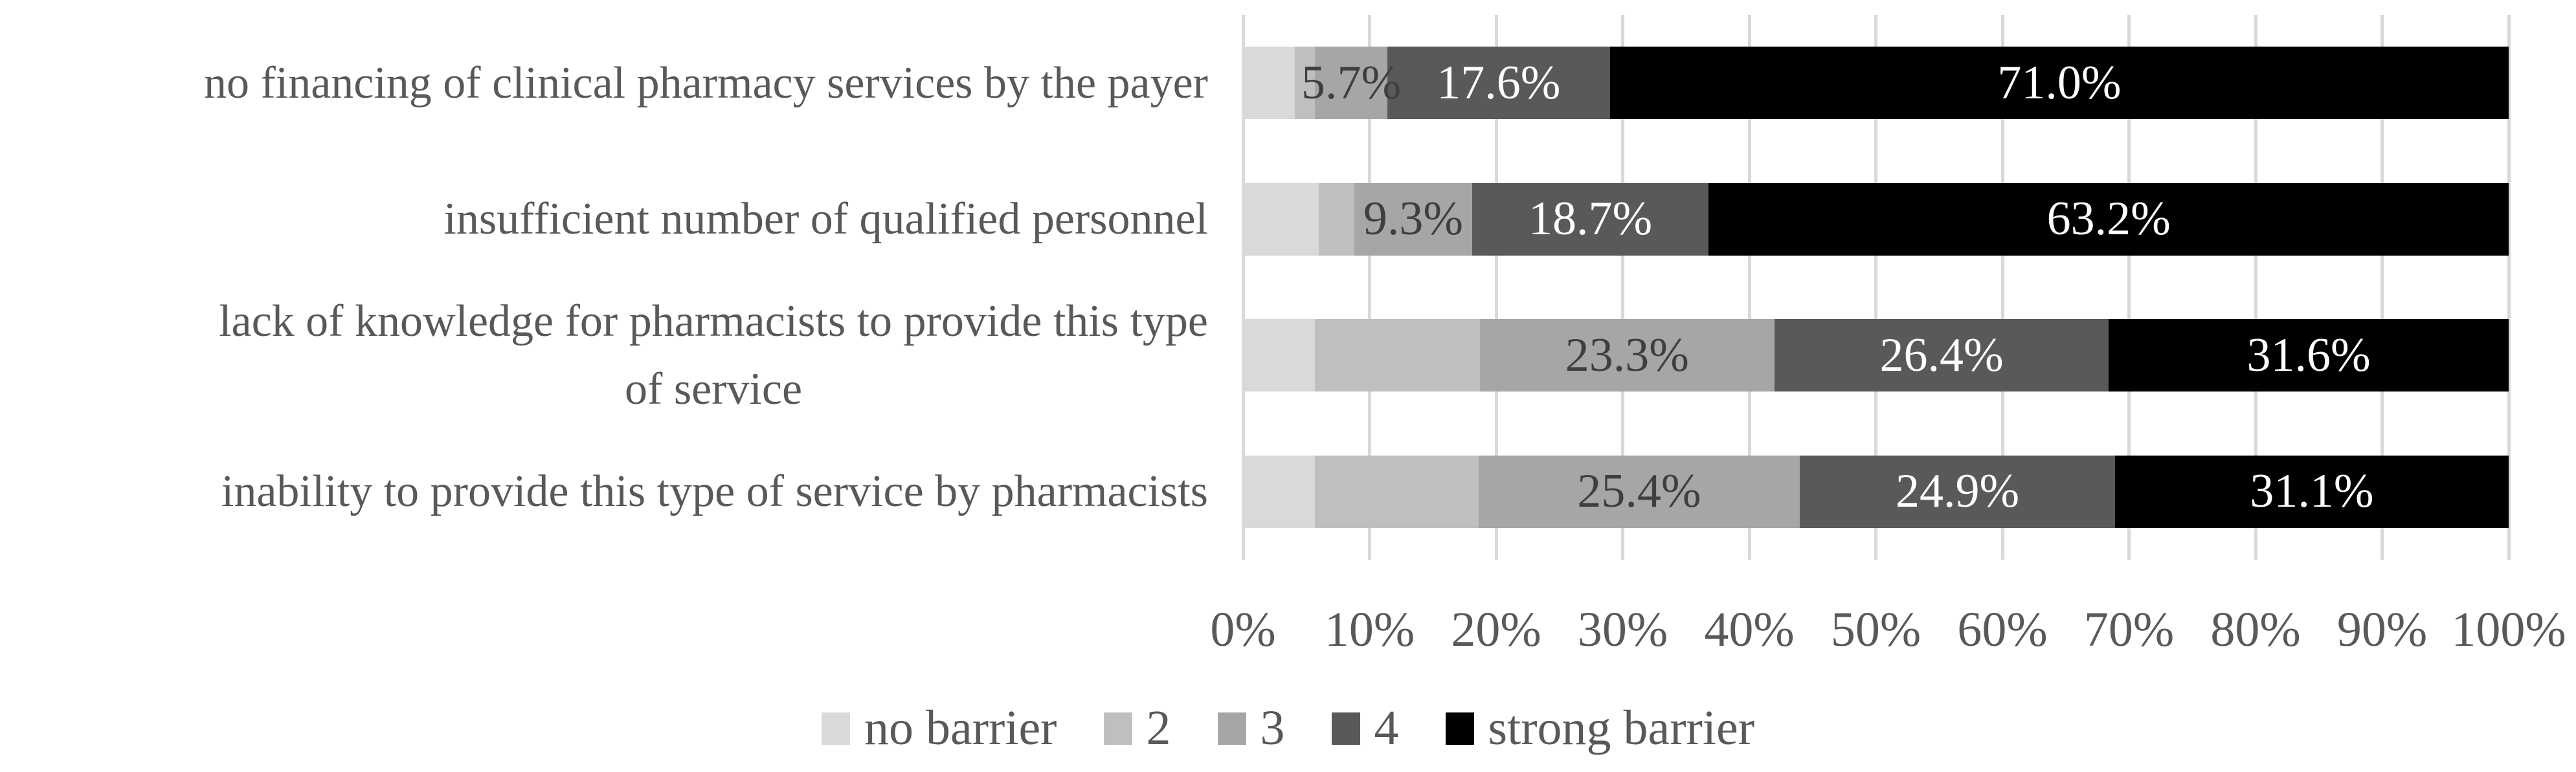 The image size is (2576, 772). What do you see at coordinates (1288, 728) in the screenshot?
I see `legend: no barrier 2 3 4 strong barrier` at bounding box center [1288, 728].